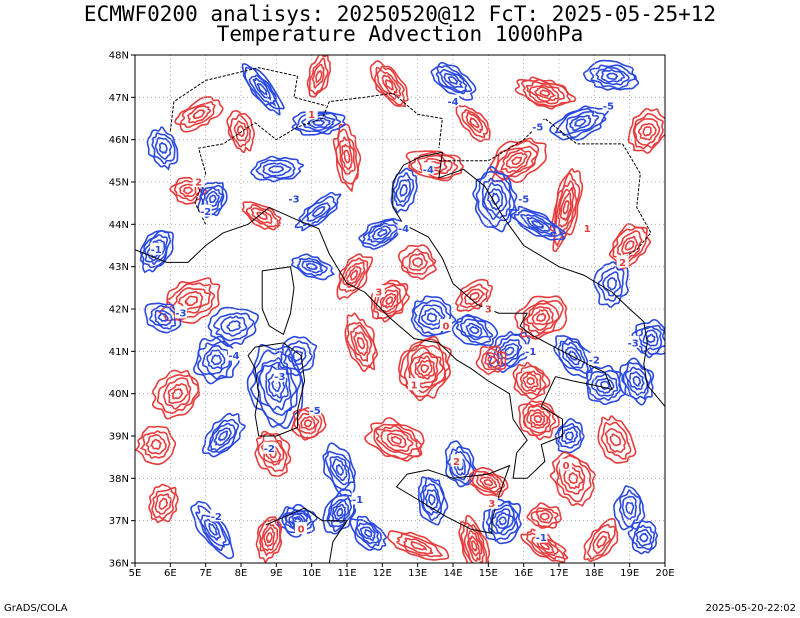 Image resolution: width=800 pixels, height=618 pixels. What do you see at coordinates (551, 279) in the screenshot?
I see `balkan-coastline` at bounding box center [551, 279].